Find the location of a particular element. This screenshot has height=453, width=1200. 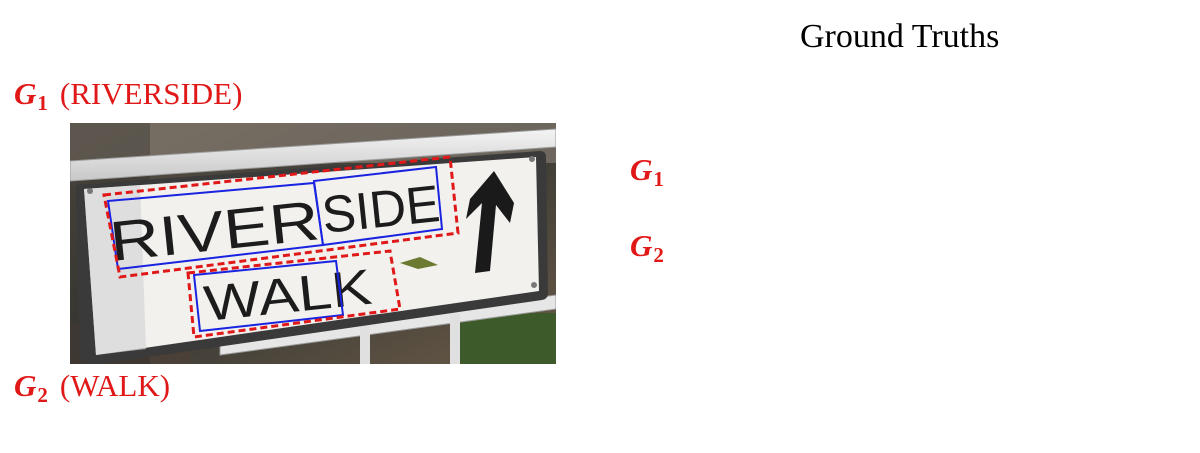

label-g1-riverside: G1 (RIVERSIDE) is located at coordinates (128, 96).